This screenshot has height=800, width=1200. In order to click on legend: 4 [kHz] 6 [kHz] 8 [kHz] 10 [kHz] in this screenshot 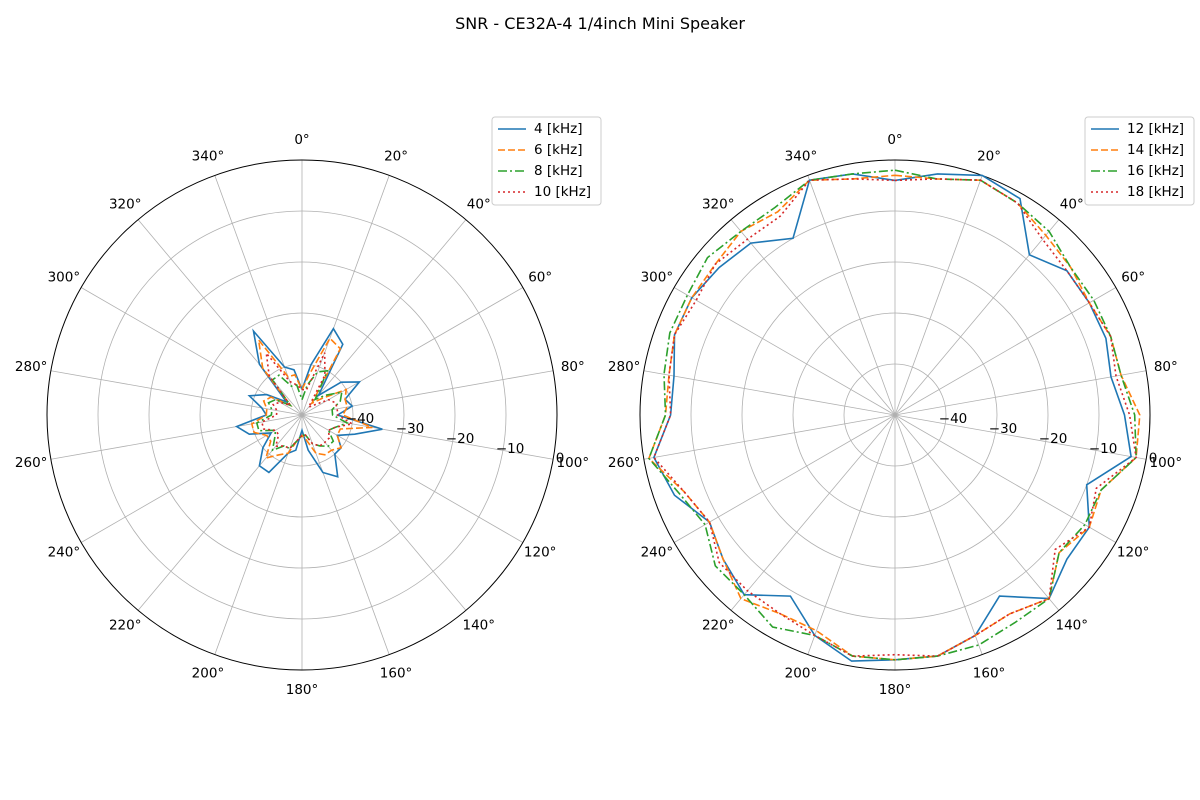, I will do `click(546, 161)`.